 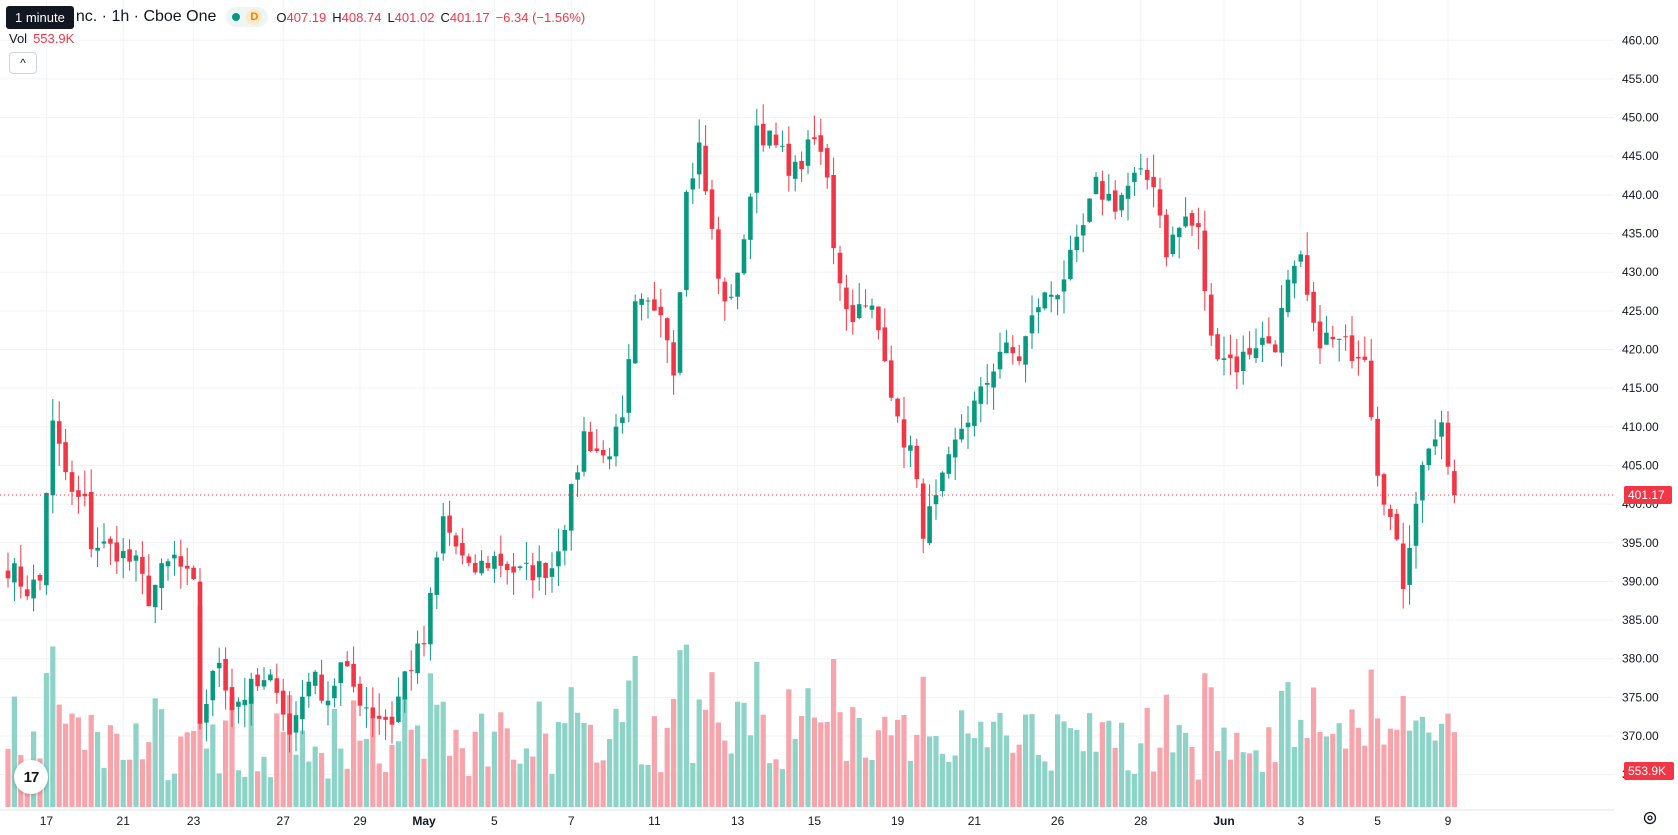 What do you see at coordinates (247, 17) in the screenshot?
I see `market-status-badges: D` at bounding box center [247, 17].